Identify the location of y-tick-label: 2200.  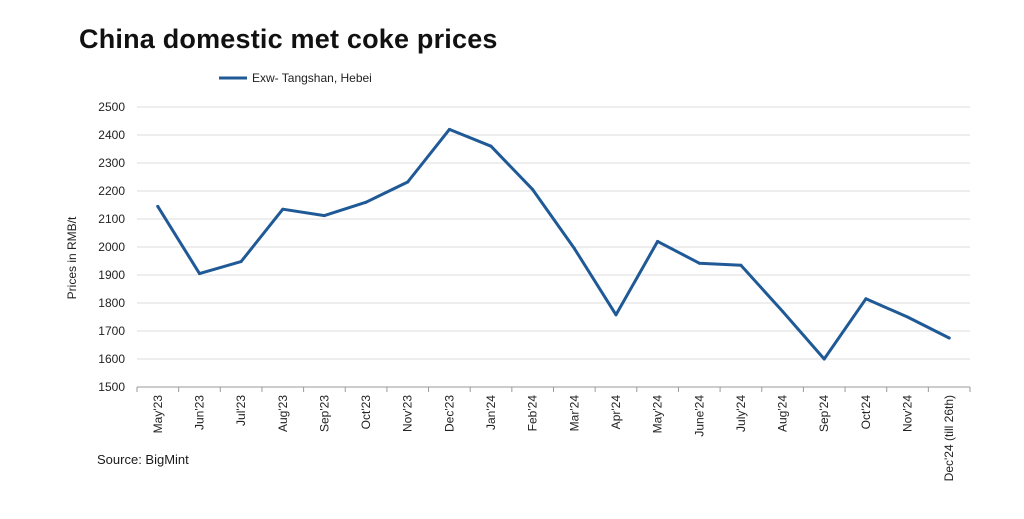
(111, 191).